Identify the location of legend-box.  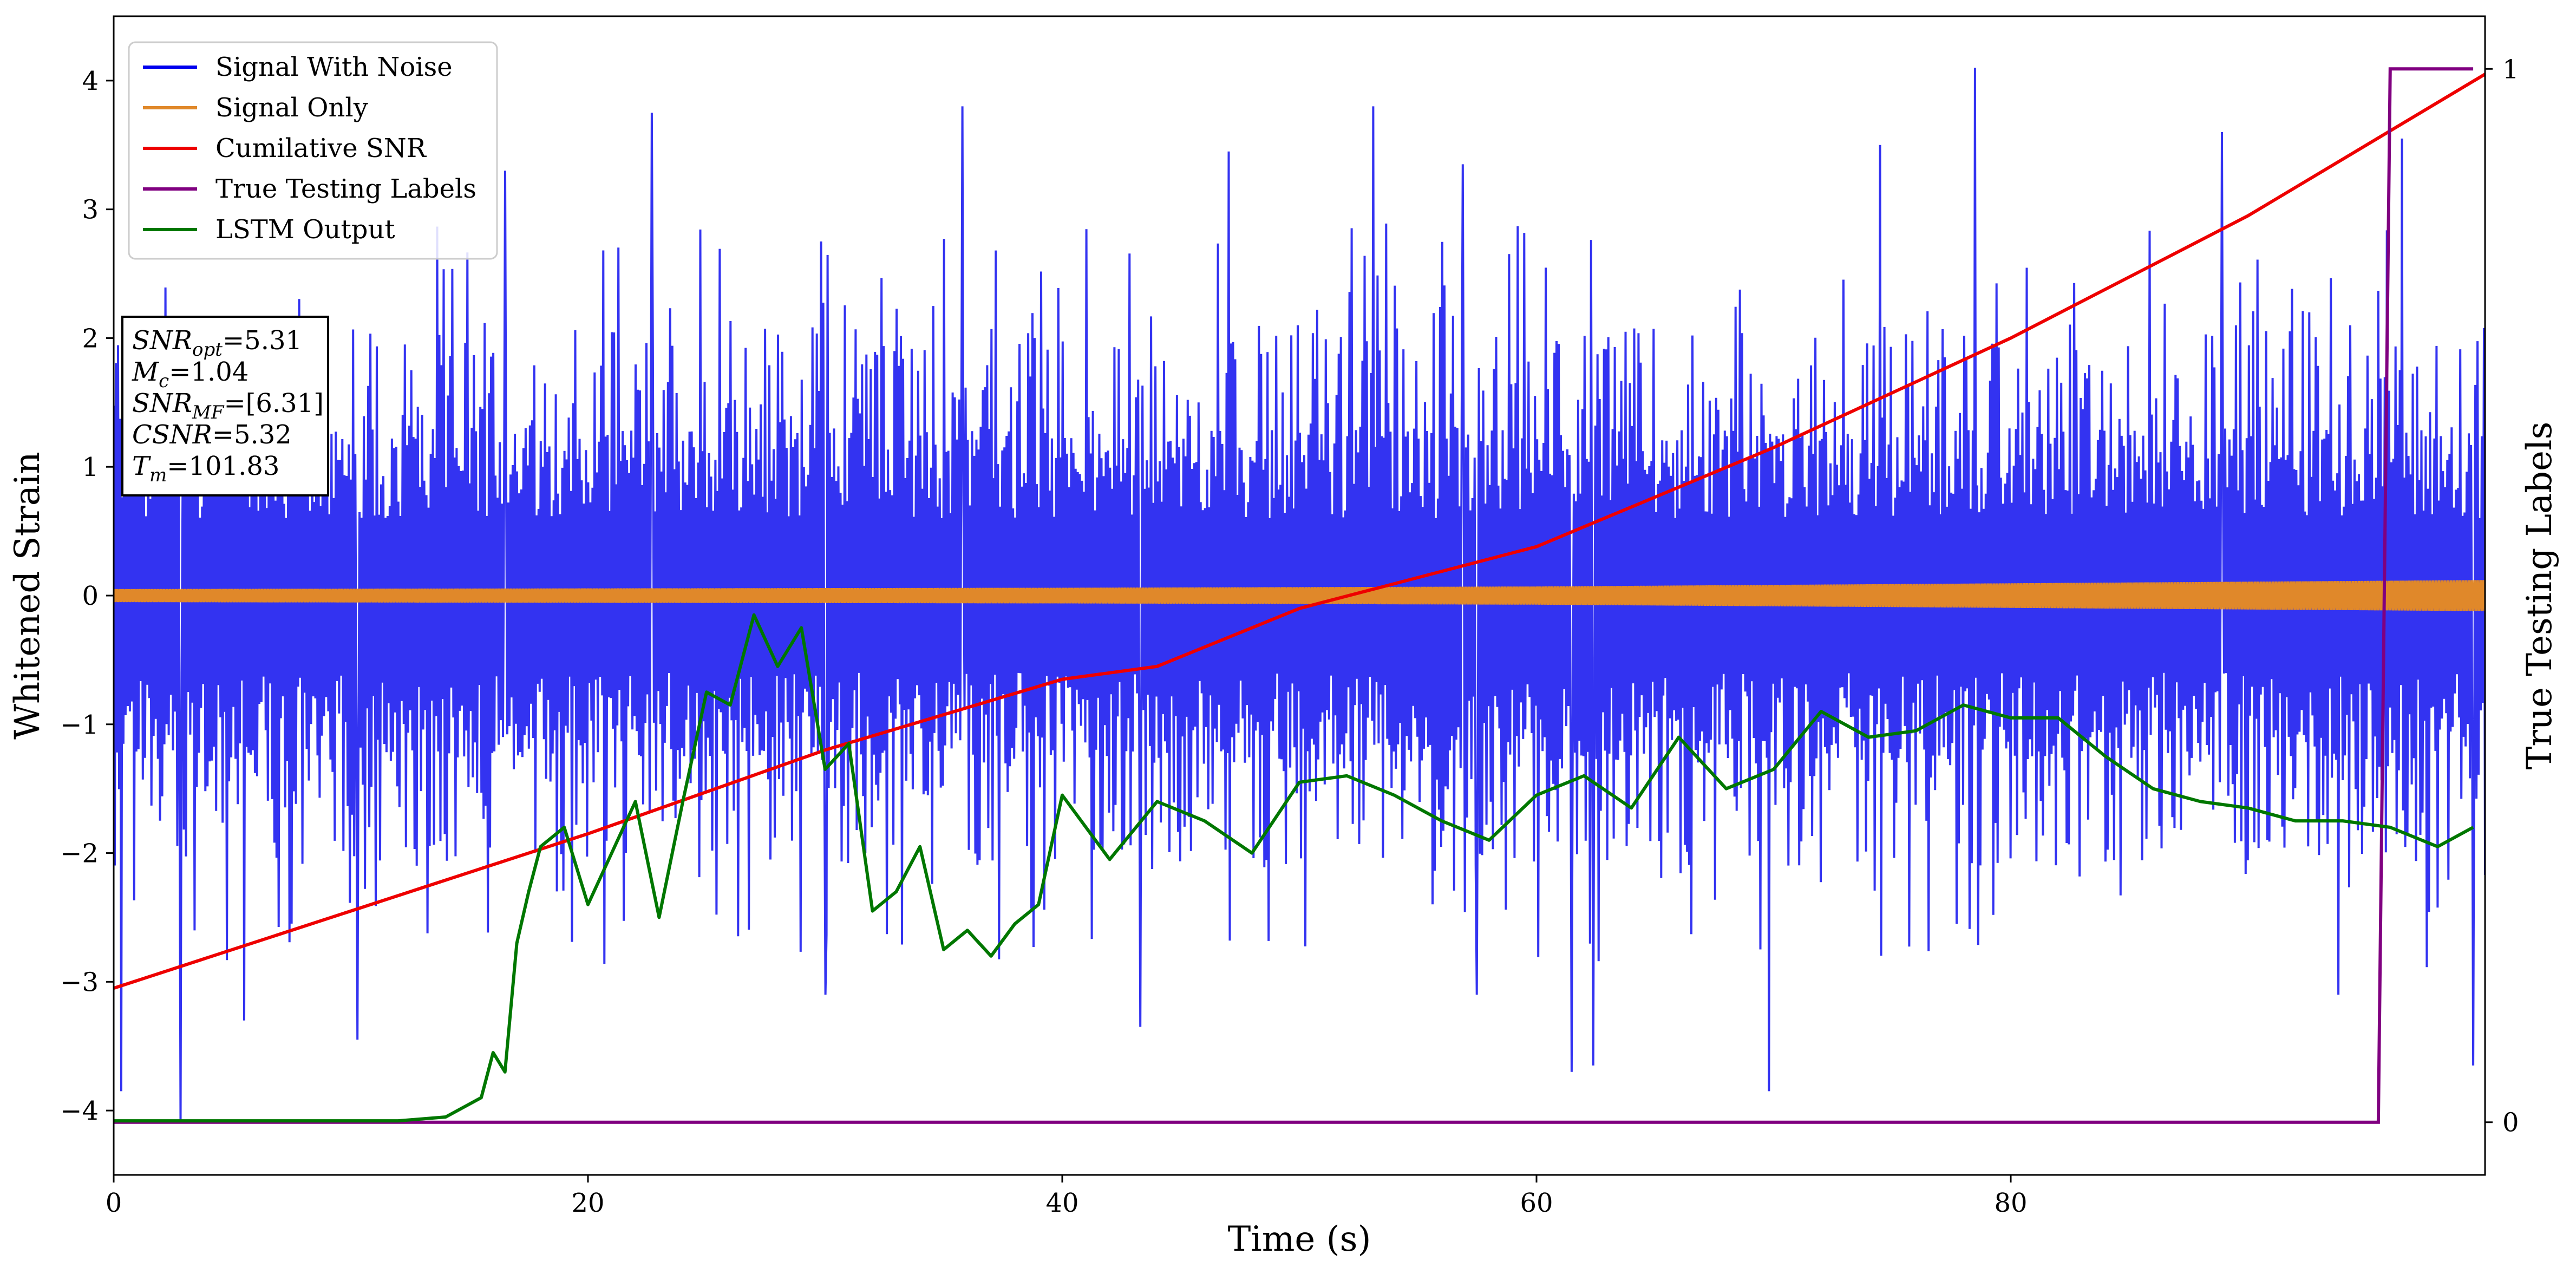
(313, 150).